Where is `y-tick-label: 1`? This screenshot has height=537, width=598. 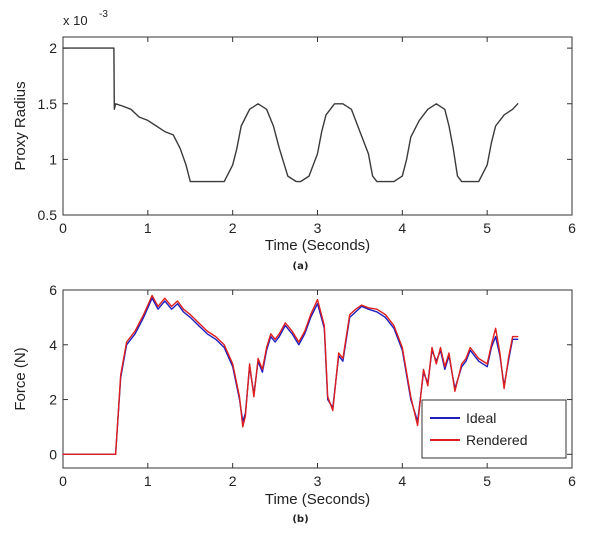
y-tick-label: 1 is located at coordinates (53, 159).